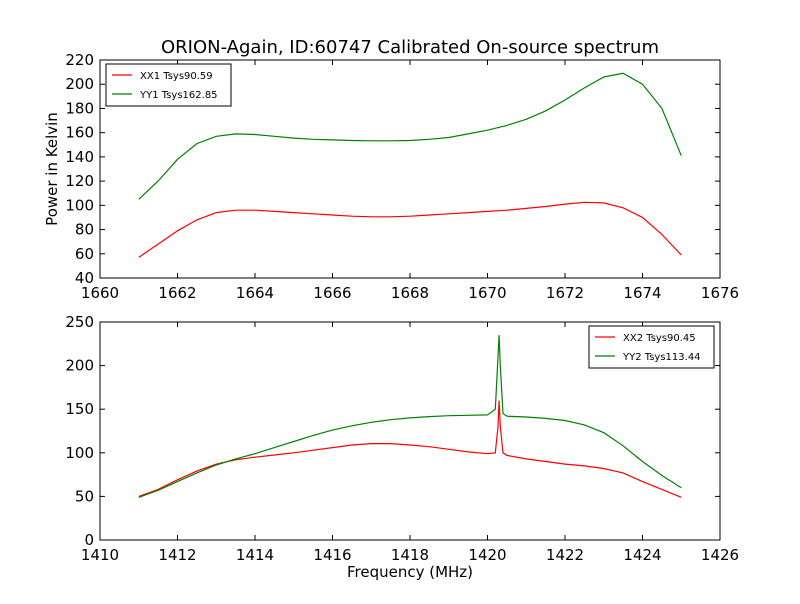 This screenshot has height=604, width=800. Describe the element at coordinates (84, 254) in the screenshot. I see `y-tick-label: 60` at that location.